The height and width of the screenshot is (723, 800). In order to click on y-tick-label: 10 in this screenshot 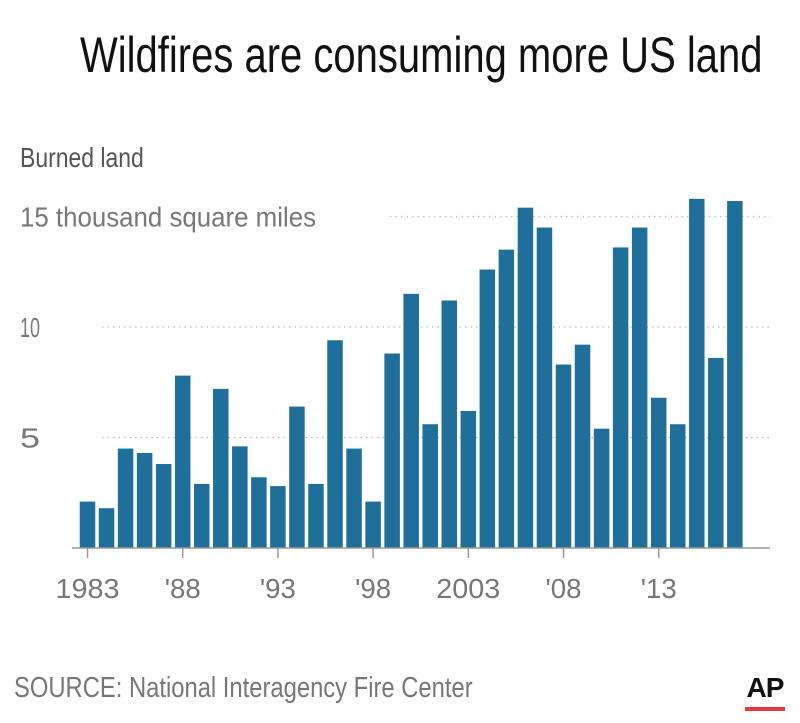, I will do `click(30, 327)`.